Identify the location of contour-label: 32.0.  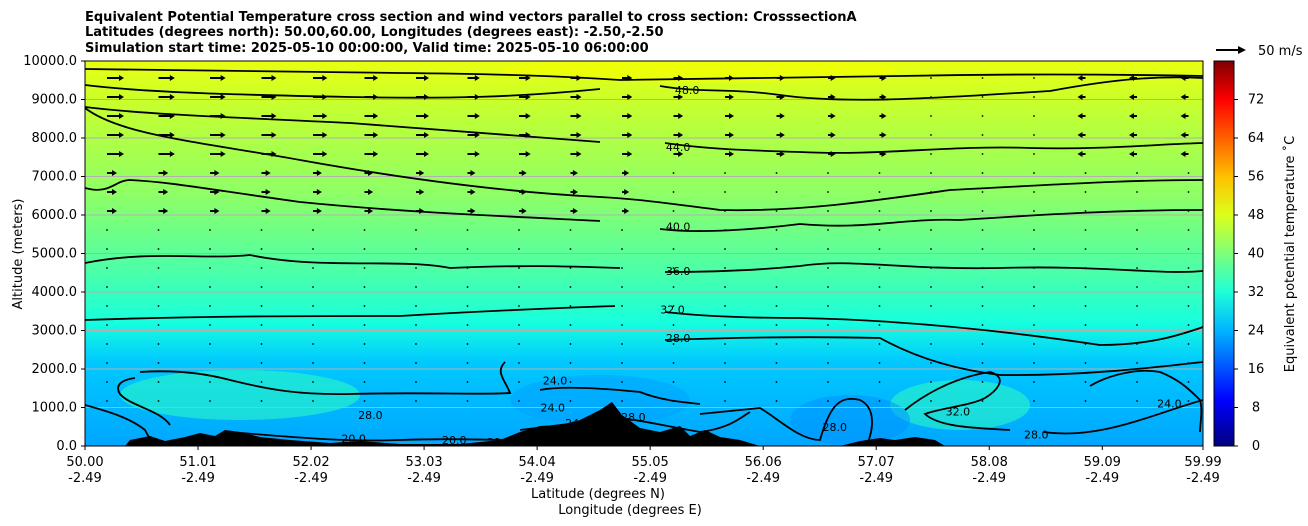
(958, 411).